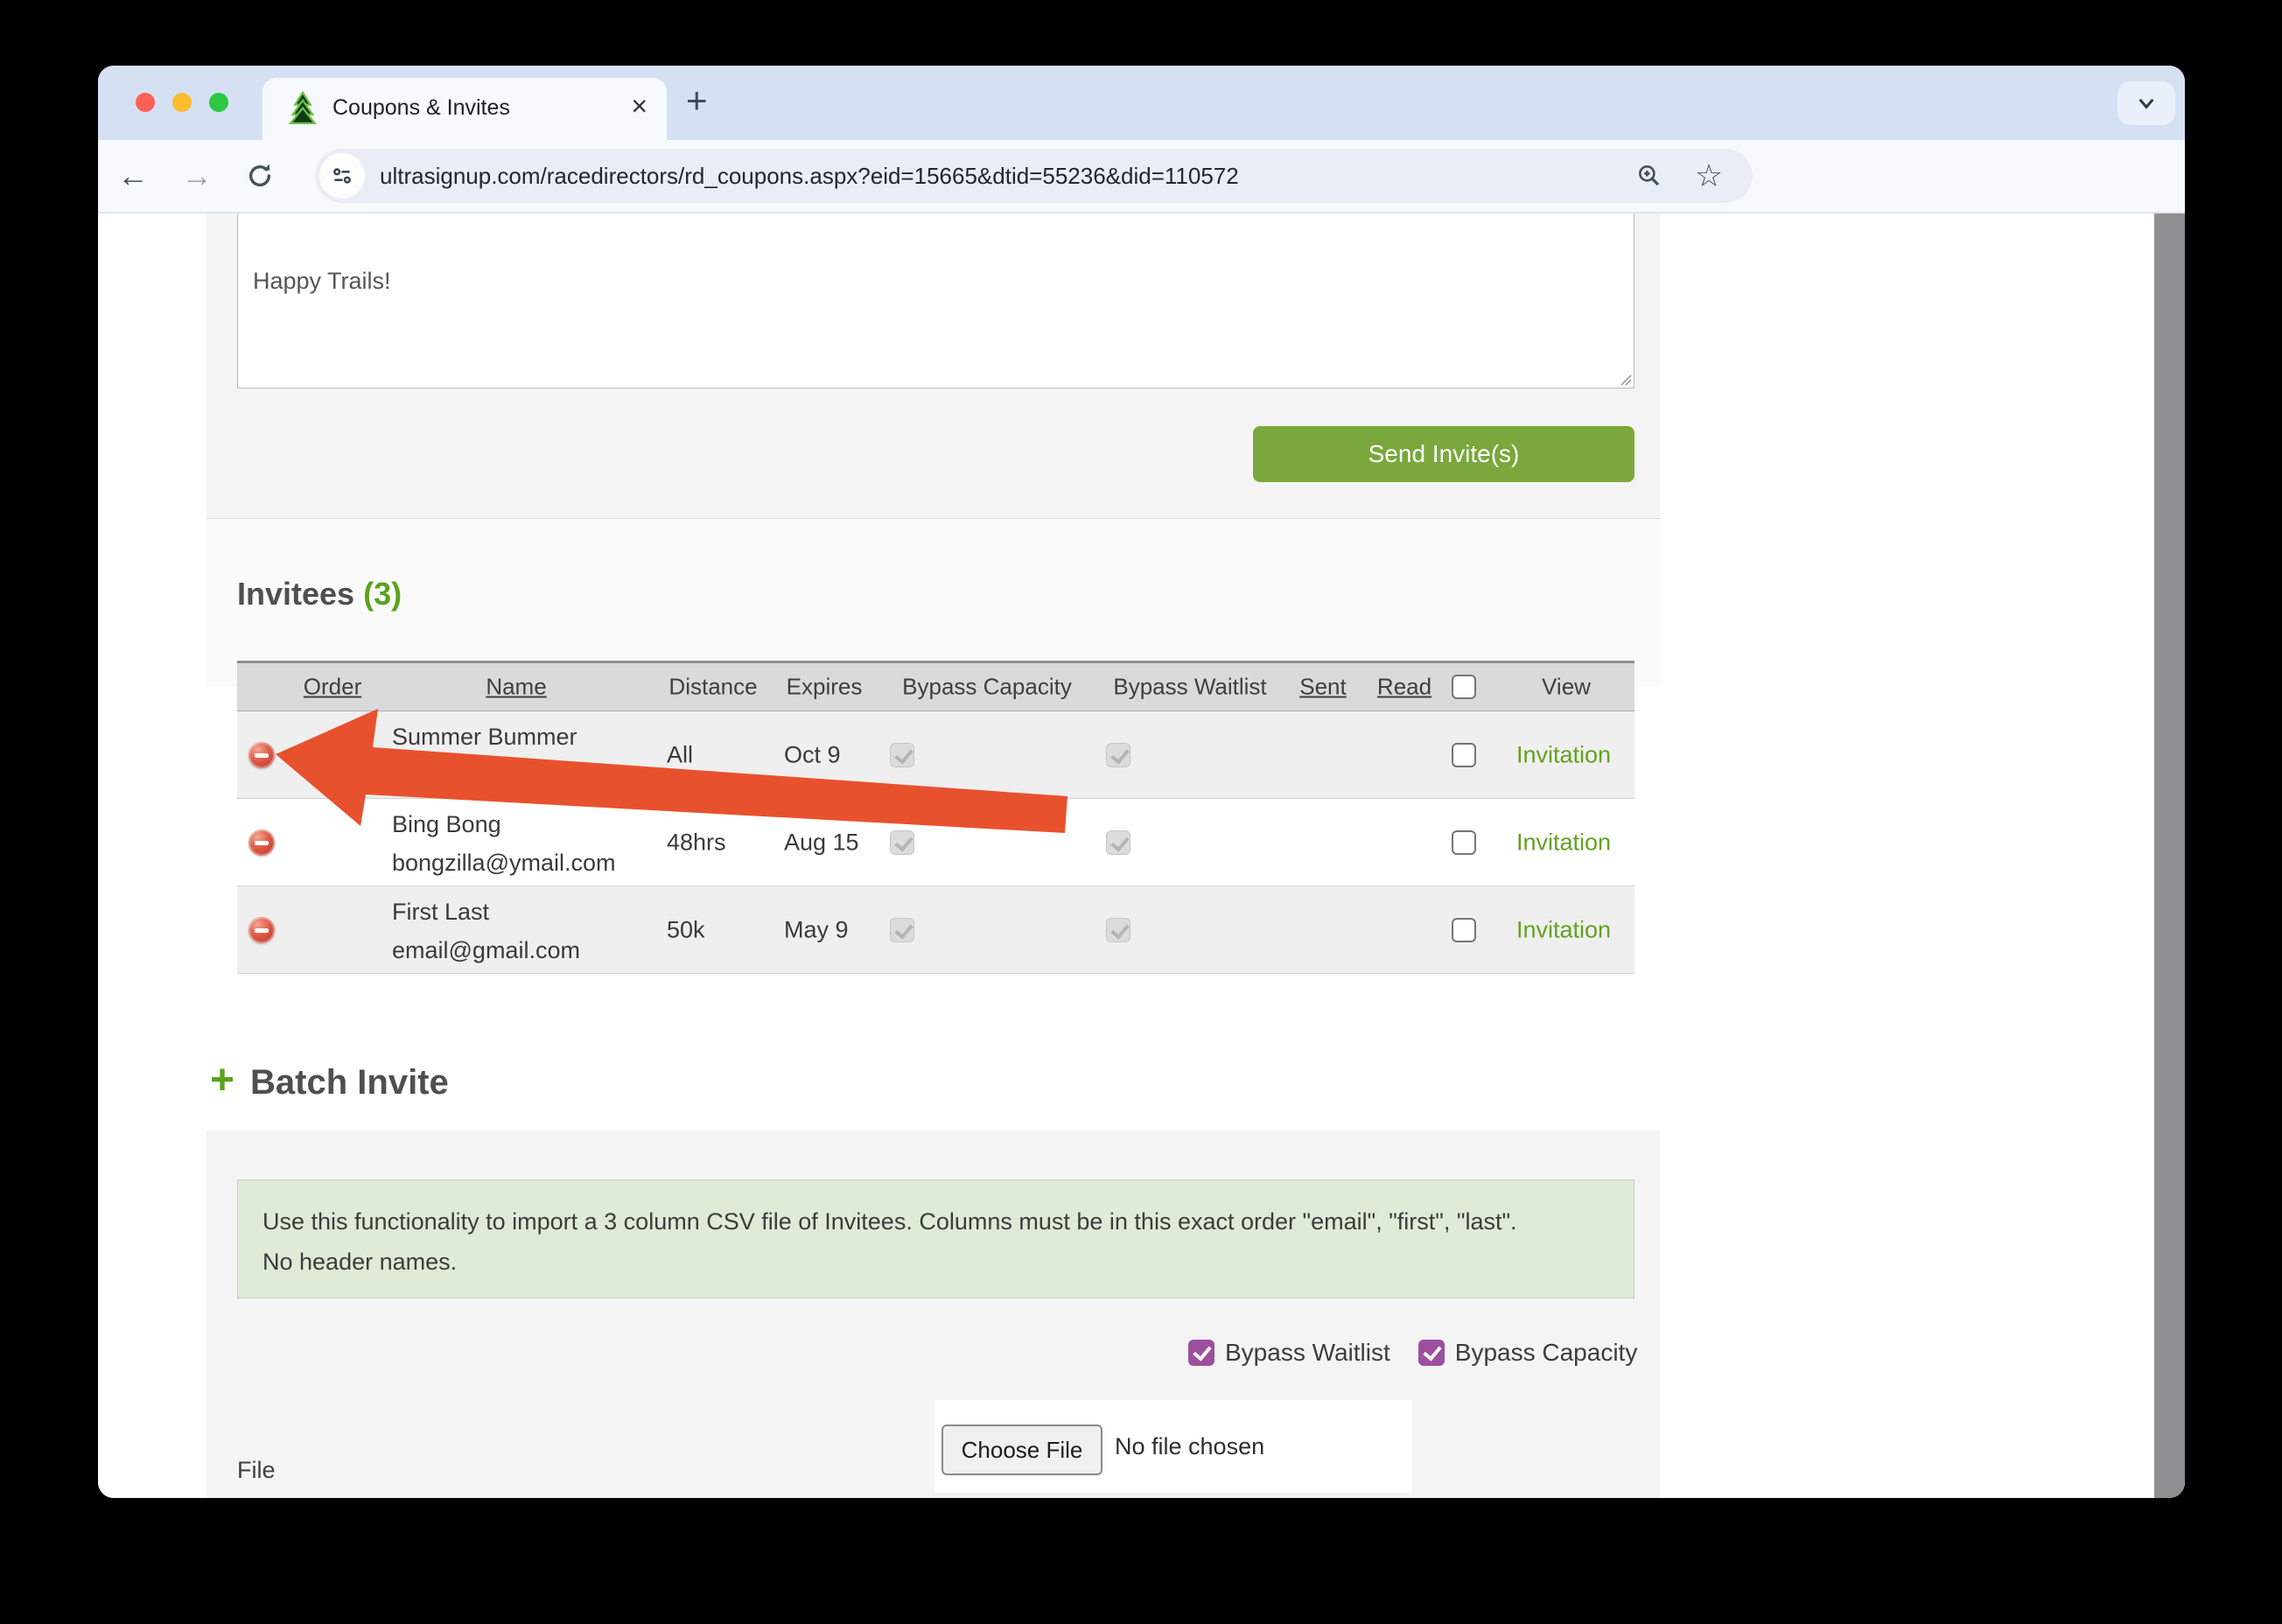 Image resolution: width=2282 pixels, height=1624 pixels. I want to click on batch-invite-heading: + Batch Invite, so click(329, 1080).